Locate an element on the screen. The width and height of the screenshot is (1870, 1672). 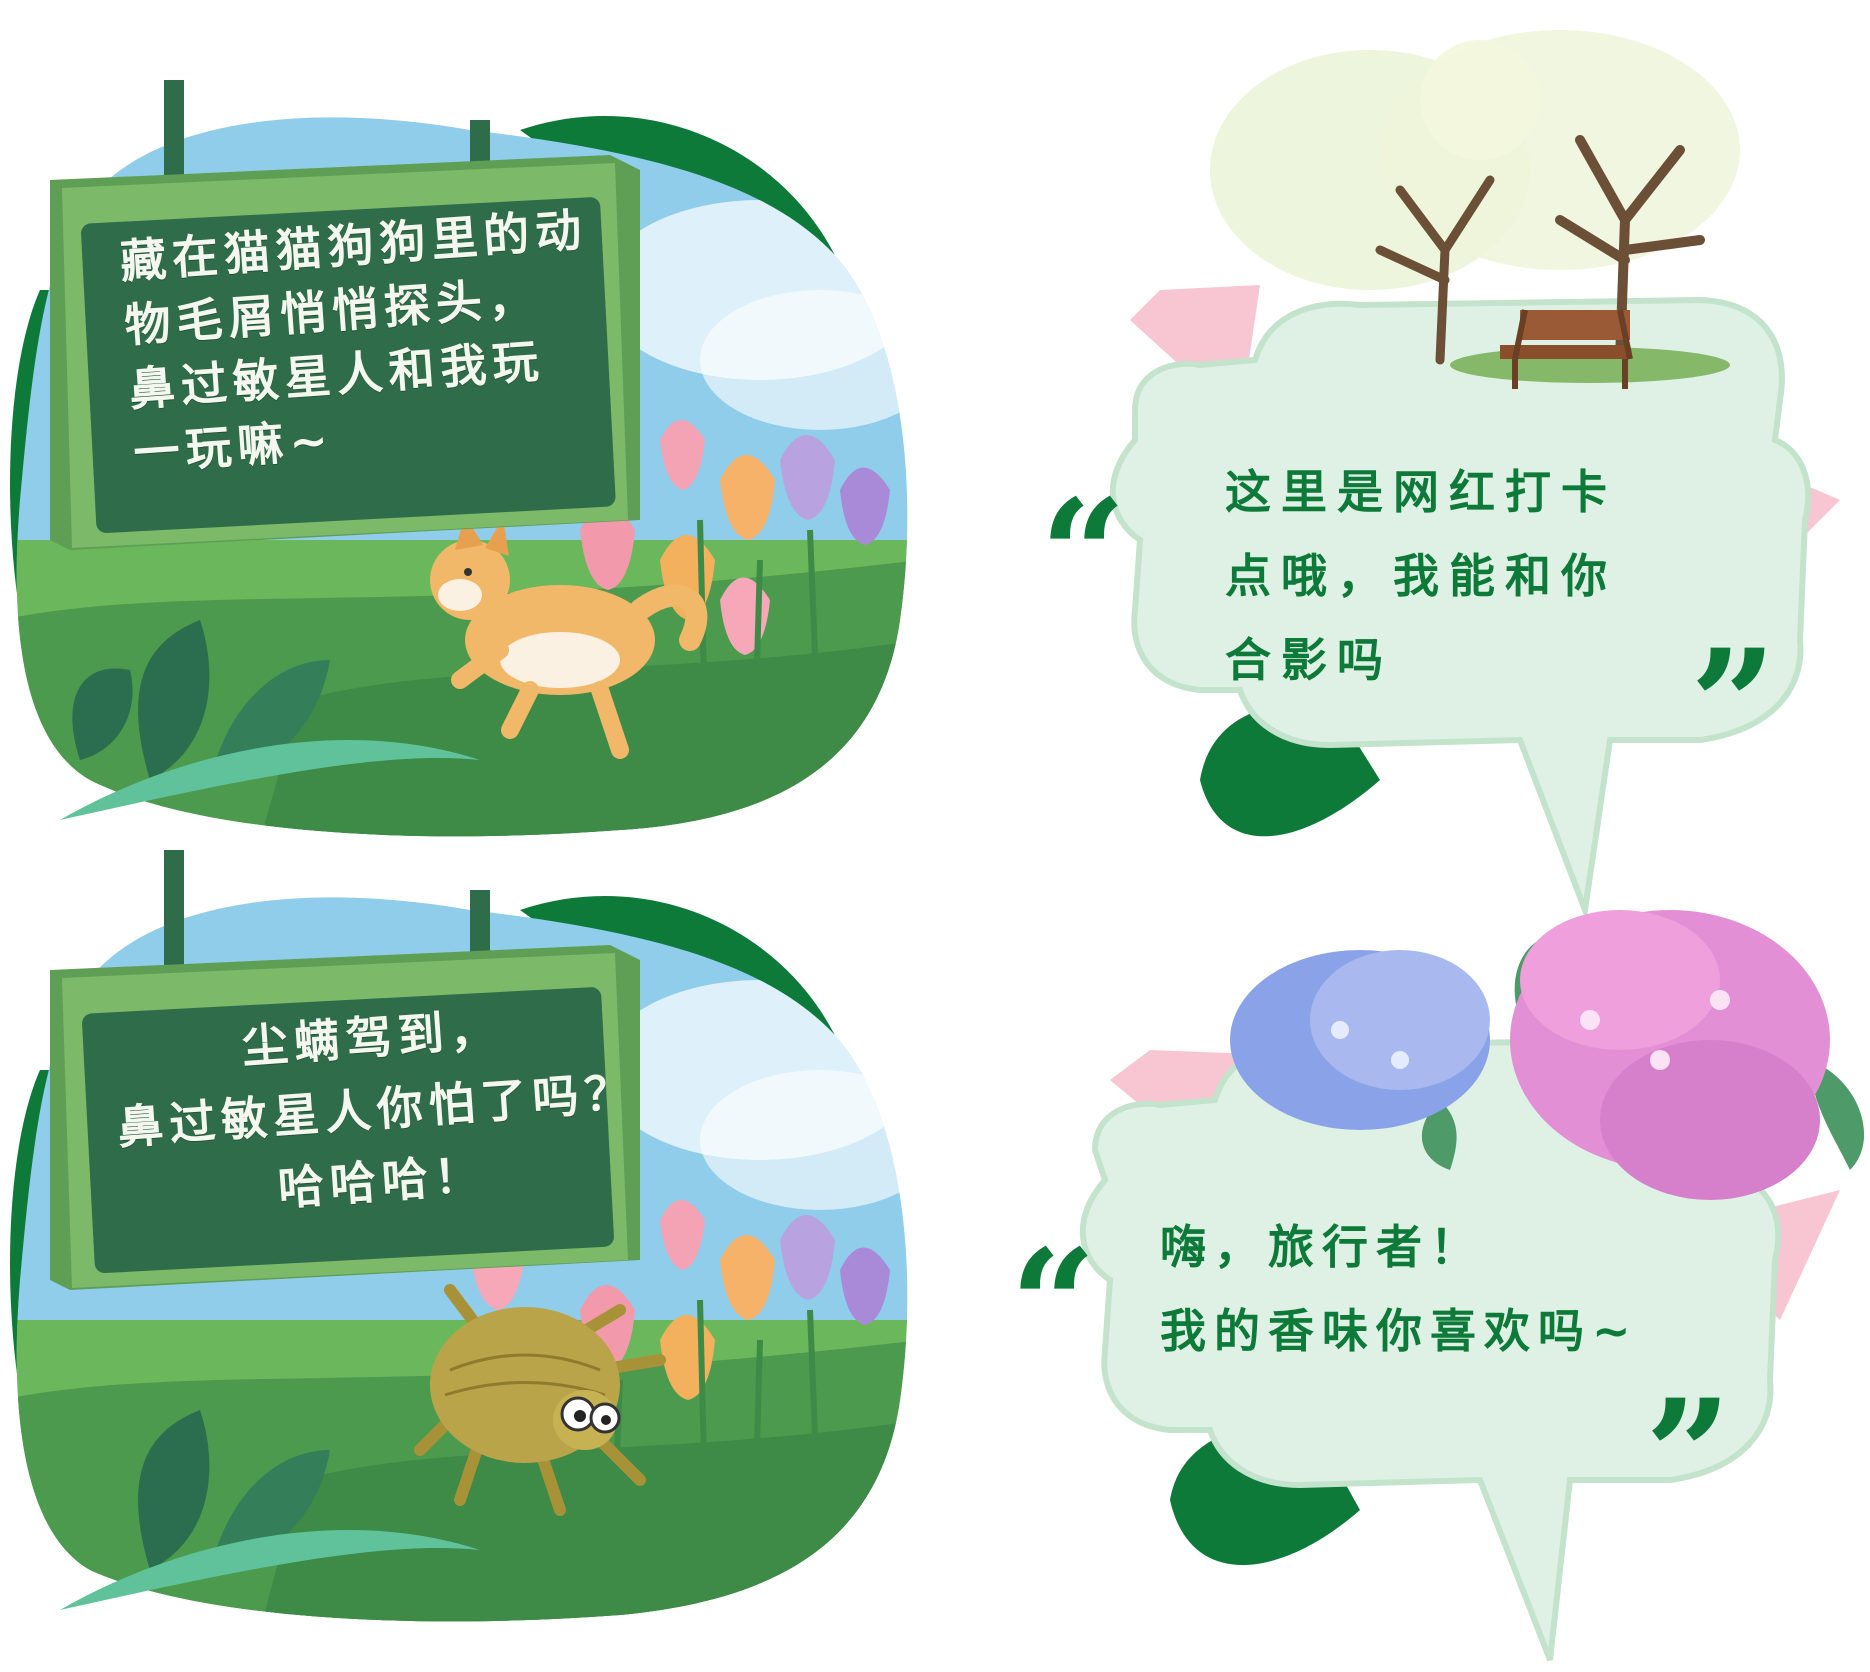
bubble-text-2: 嗨，旅行者！ 我的香味你喜欢吗~ is located at coordinates (1399, 1289).